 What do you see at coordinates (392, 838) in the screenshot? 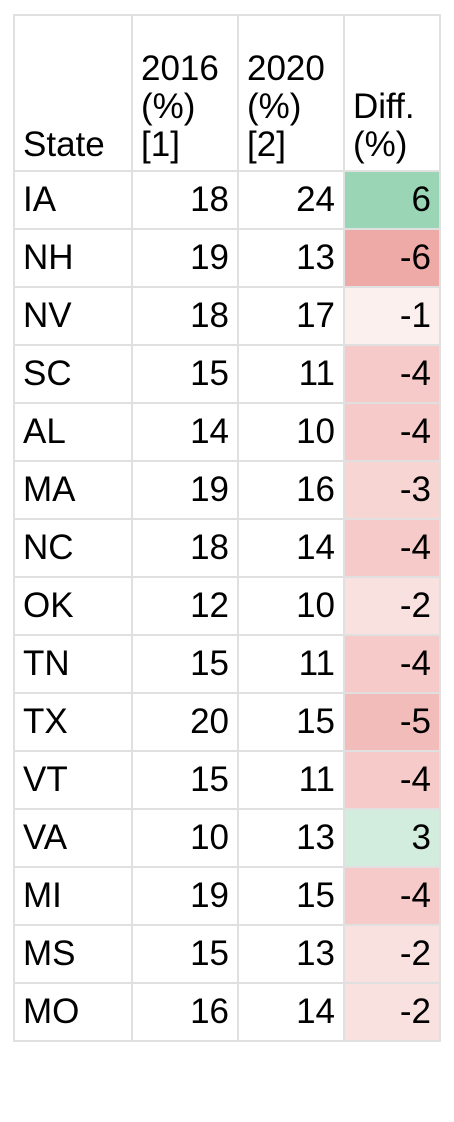
I see `diff-cell: 3` at bounding box center [392, 838].